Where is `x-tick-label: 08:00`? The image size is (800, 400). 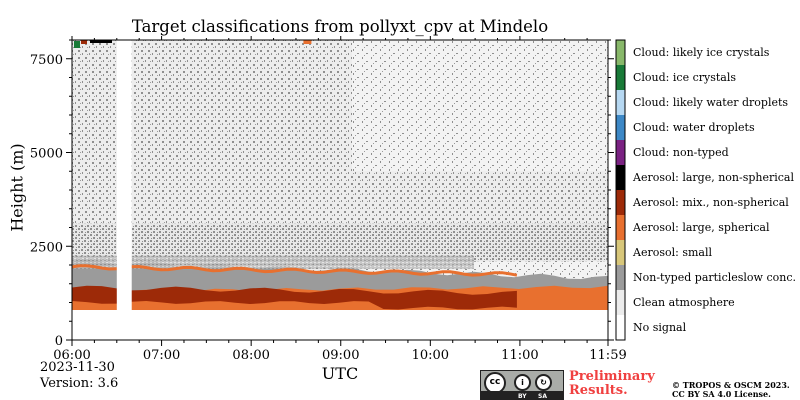 x-tick-label: 08:00 is located at coordinates (250, 355).